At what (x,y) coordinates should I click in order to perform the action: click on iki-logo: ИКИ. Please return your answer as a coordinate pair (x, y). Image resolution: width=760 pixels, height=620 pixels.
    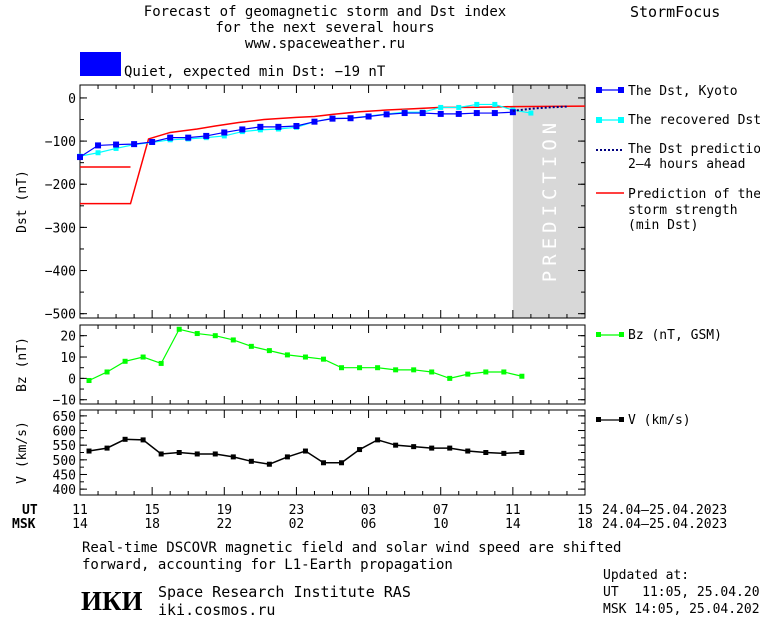
    Looking at the image, I should click on (111, 600).